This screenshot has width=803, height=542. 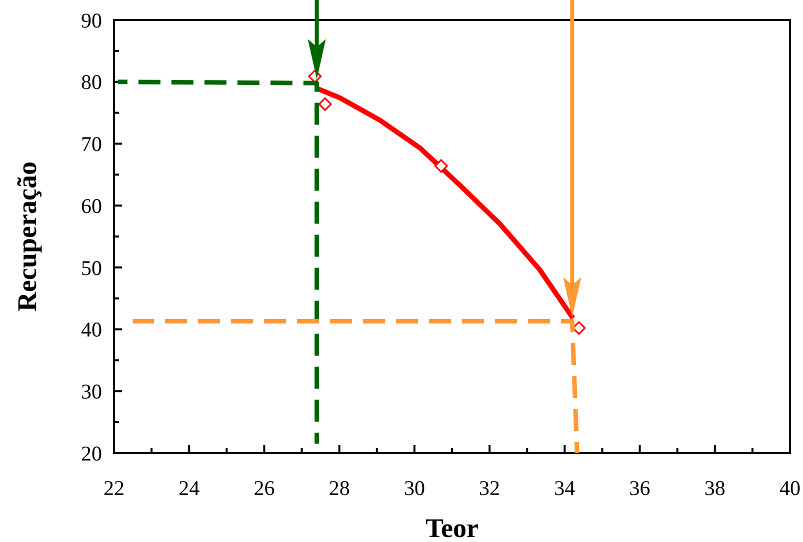 What do you see at coordinates (91, 20) in the screenshot?
I see `y-tick-label: 90` at bounding box center [91, 20].